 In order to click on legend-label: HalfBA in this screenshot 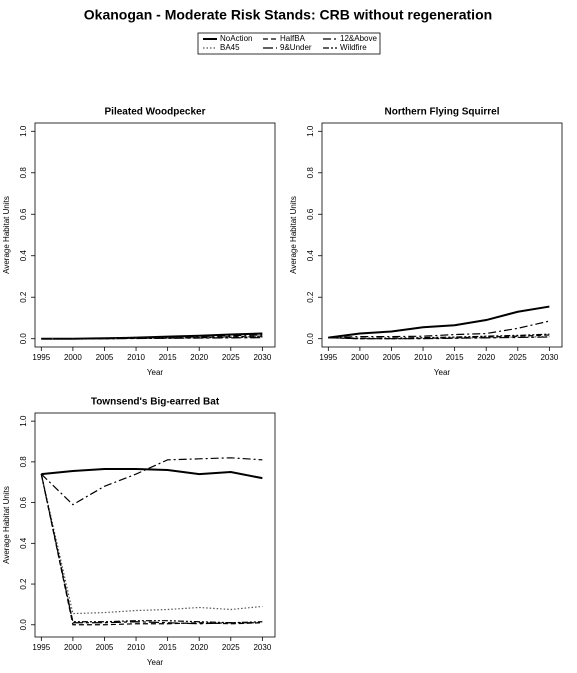, I will do `click(293, 38)`.